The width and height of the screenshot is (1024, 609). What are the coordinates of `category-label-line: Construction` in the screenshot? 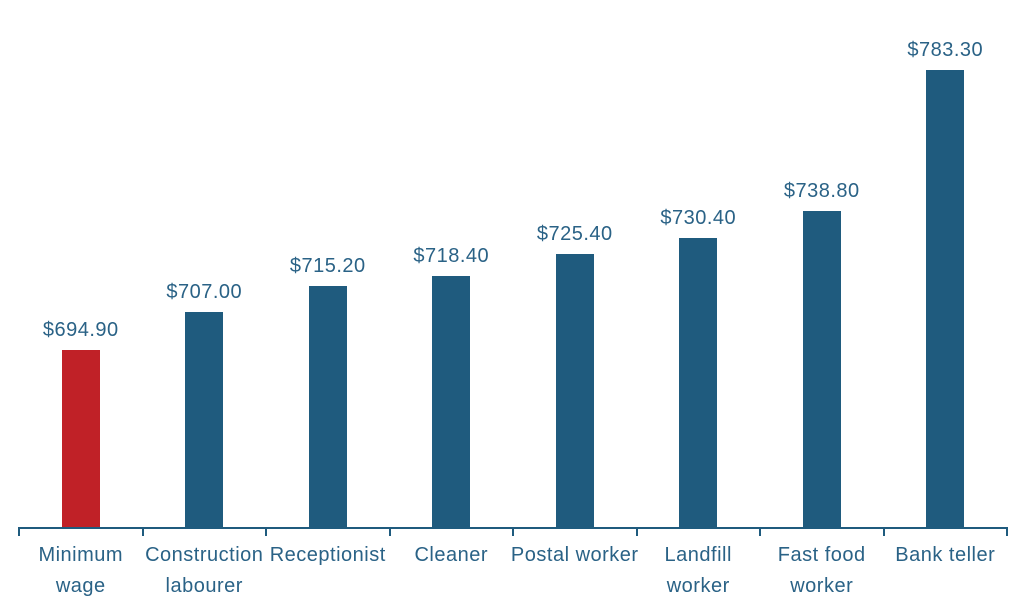 It's located at (204, 555).